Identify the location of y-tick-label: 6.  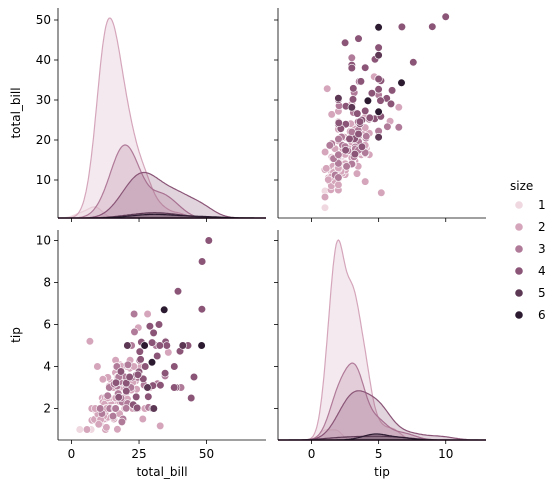
(47, 325).